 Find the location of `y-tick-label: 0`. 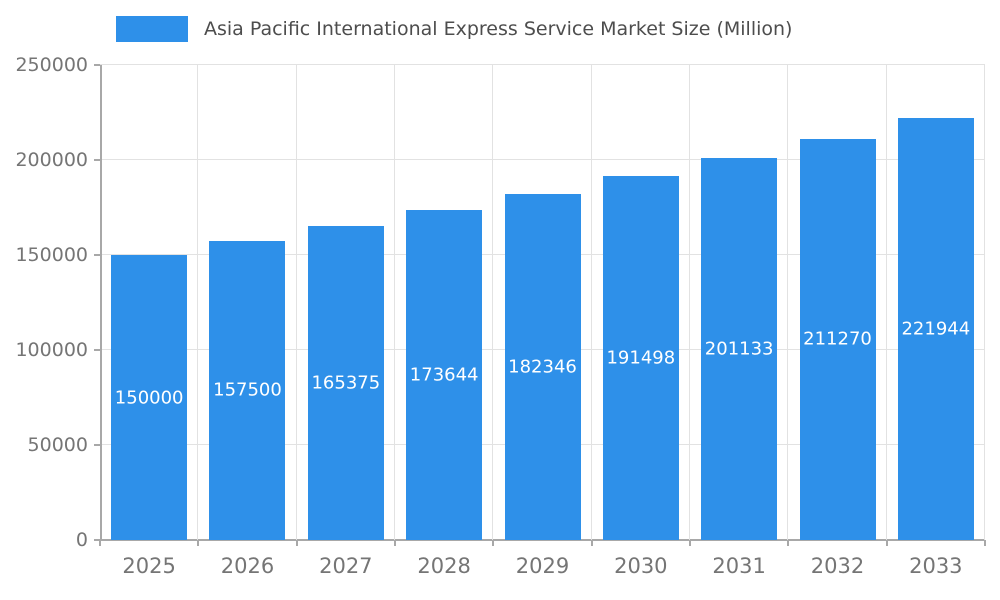

y-tick-label: 0 is located at coordinates (81, 540).